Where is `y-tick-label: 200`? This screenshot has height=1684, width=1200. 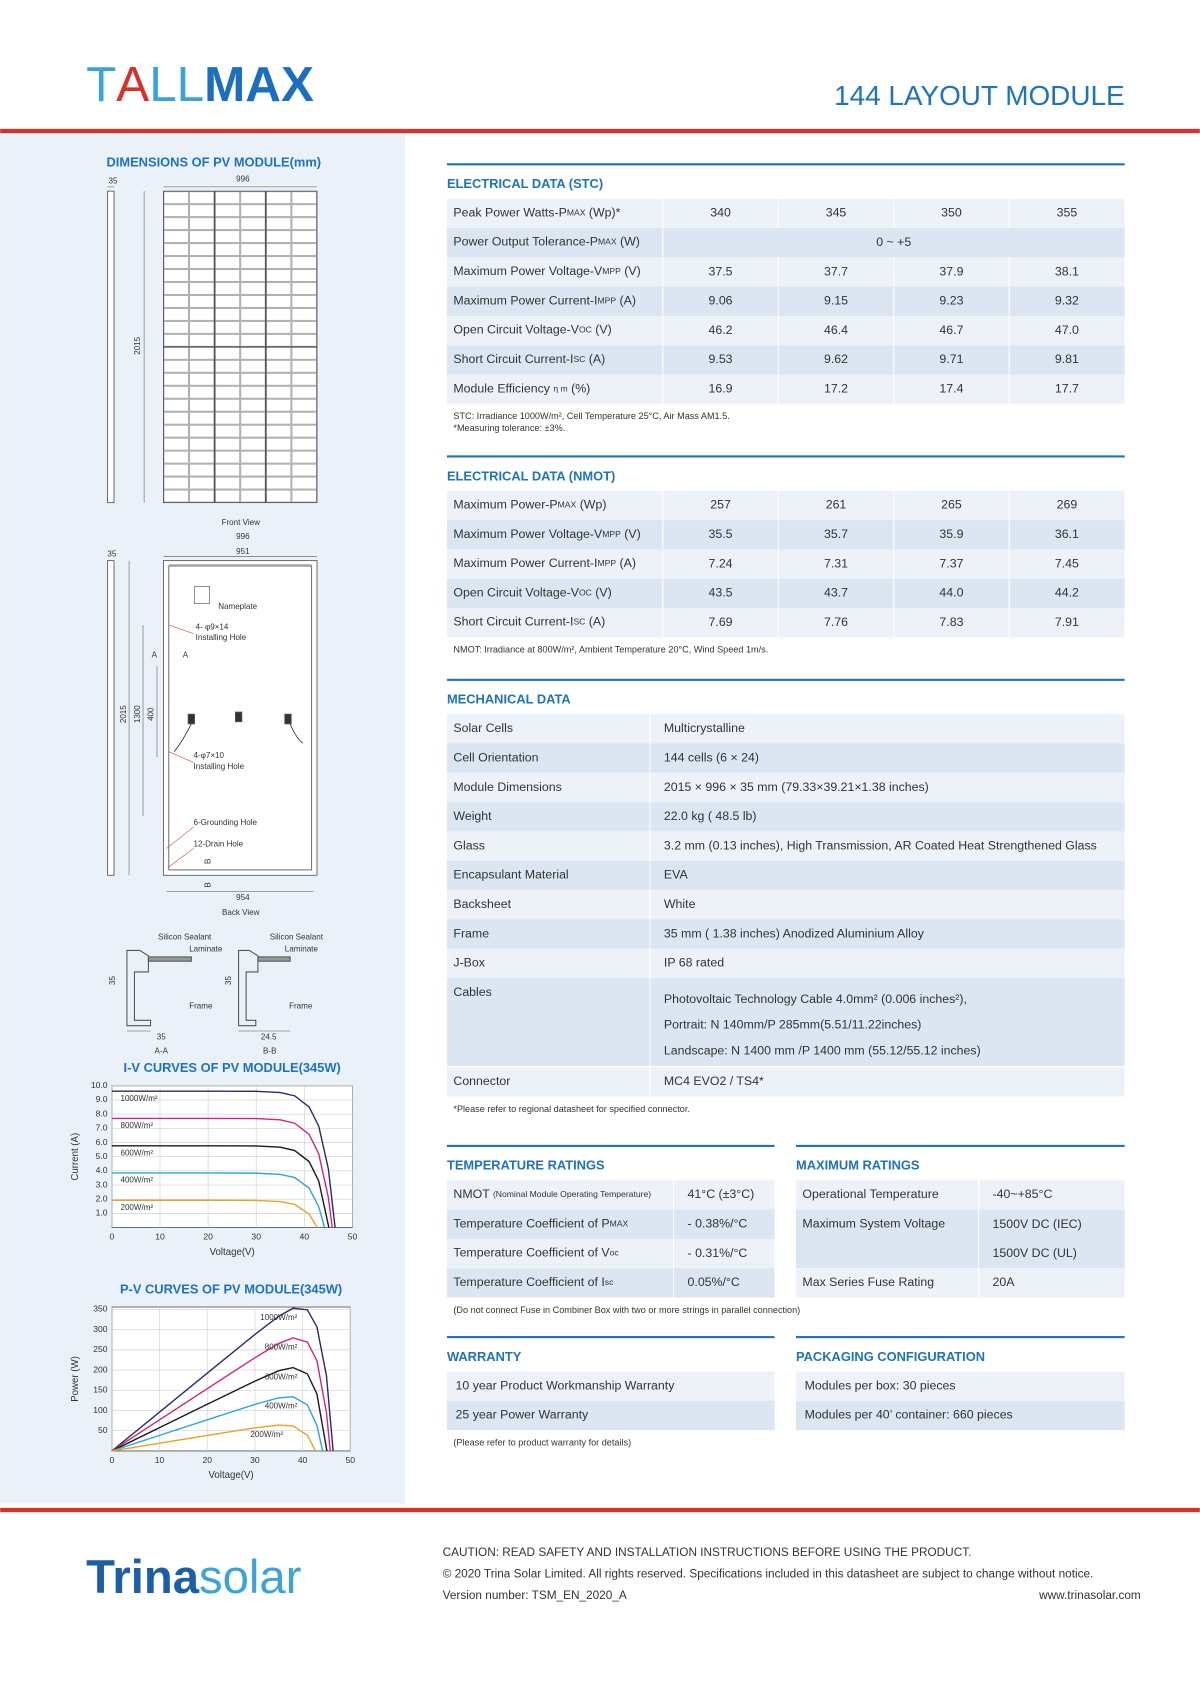
y-tick-label: 200 is located at coordinates (100, 1369).